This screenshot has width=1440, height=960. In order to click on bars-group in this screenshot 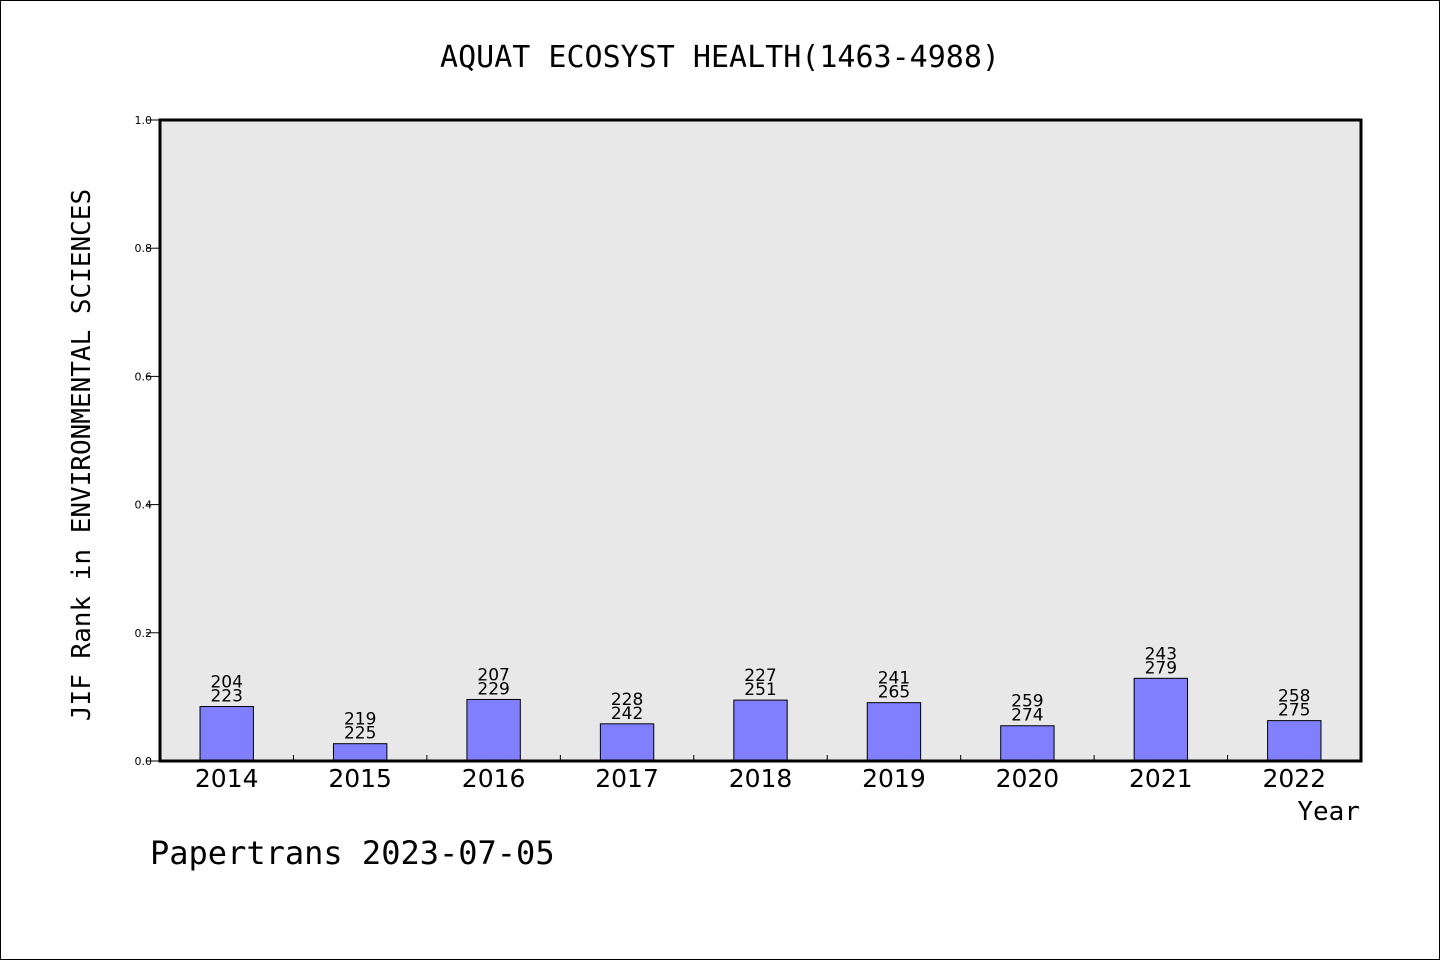, I will do `click(760, 719)`.